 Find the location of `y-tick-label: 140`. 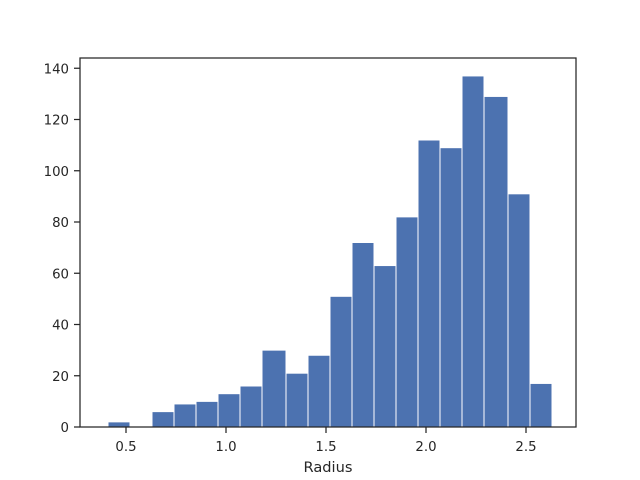

y-tick-label: 140 is located at coordinates (56, 69).